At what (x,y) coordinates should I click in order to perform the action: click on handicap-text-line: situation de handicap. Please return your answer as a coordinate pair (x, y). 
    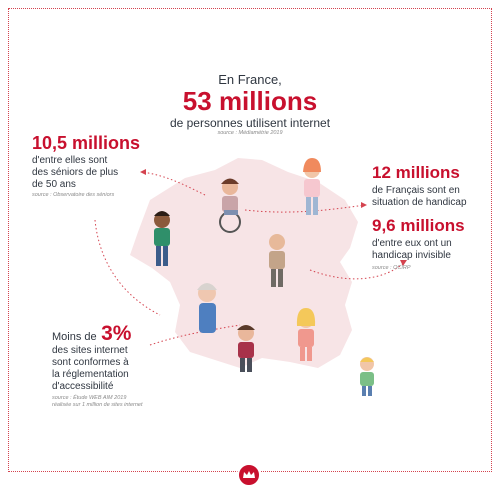
    Looking at the image, I should click on (419, 202).